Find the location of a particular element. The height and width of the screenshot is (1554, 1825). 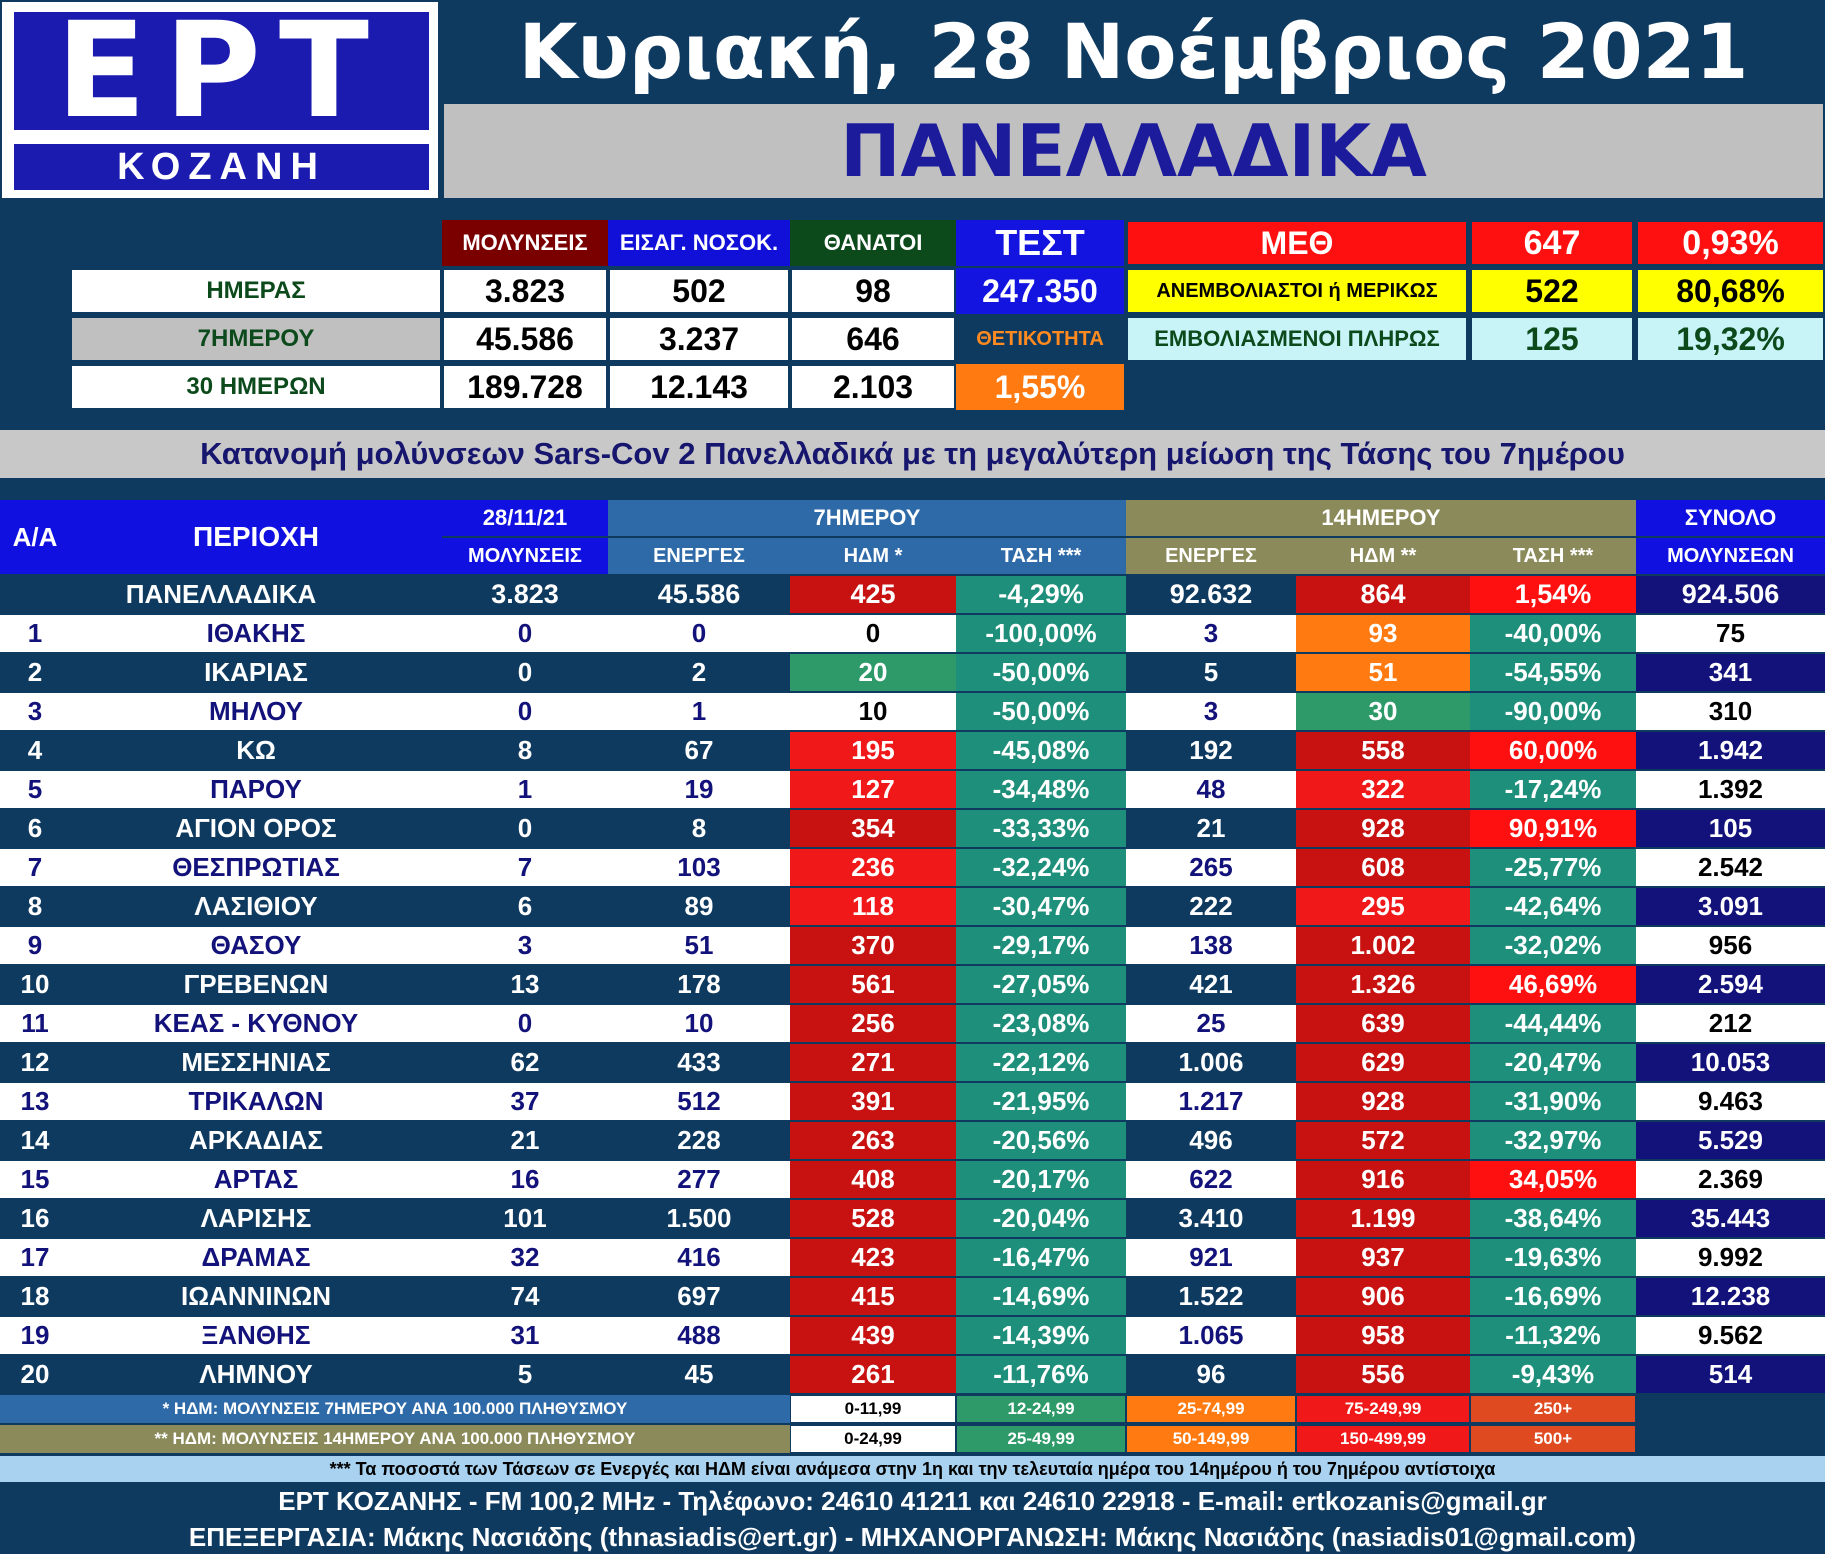

summary-value: 502 is located at coordinates (699, 291).